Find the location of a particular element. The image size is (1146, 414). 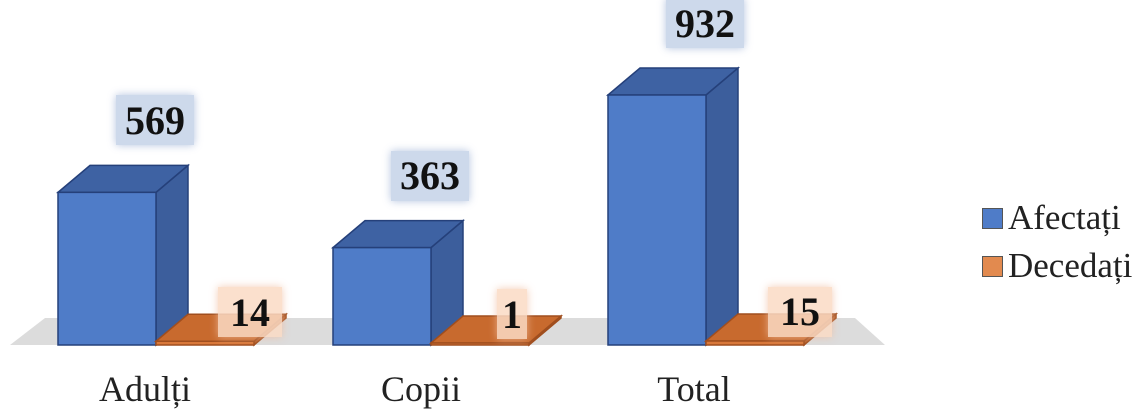

bar-afectati-adulti-front is located at coordinates (107, 268).